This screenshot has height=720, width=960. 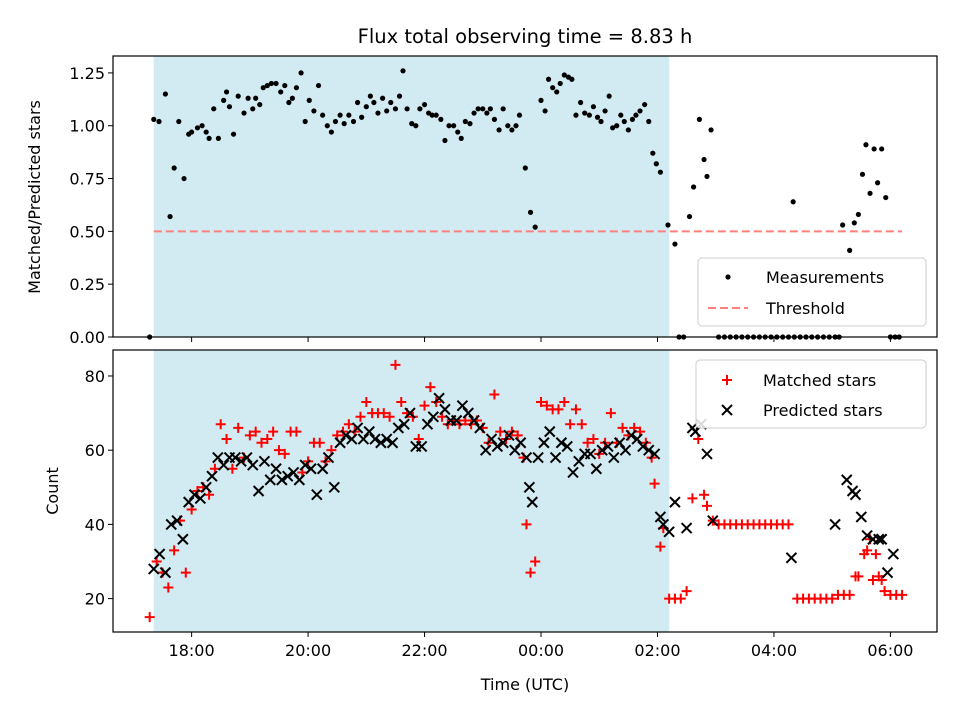 What do you see at coordinates (728, 277) in the screenshot?
I see `legend-measurements-marker` at bounding box center [728, 277].